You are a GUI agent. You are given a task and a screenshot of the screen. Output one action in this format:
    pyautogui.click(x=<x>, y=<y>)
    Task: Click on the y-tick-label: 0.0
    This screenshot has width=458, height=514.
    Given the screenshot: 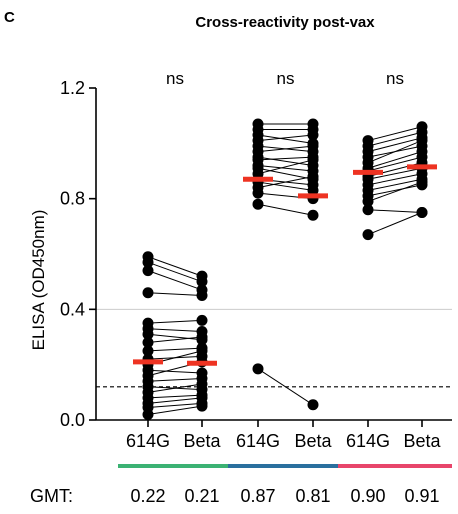 What is the action you would take?
    pyautogui.click(x=72, y=420)
    